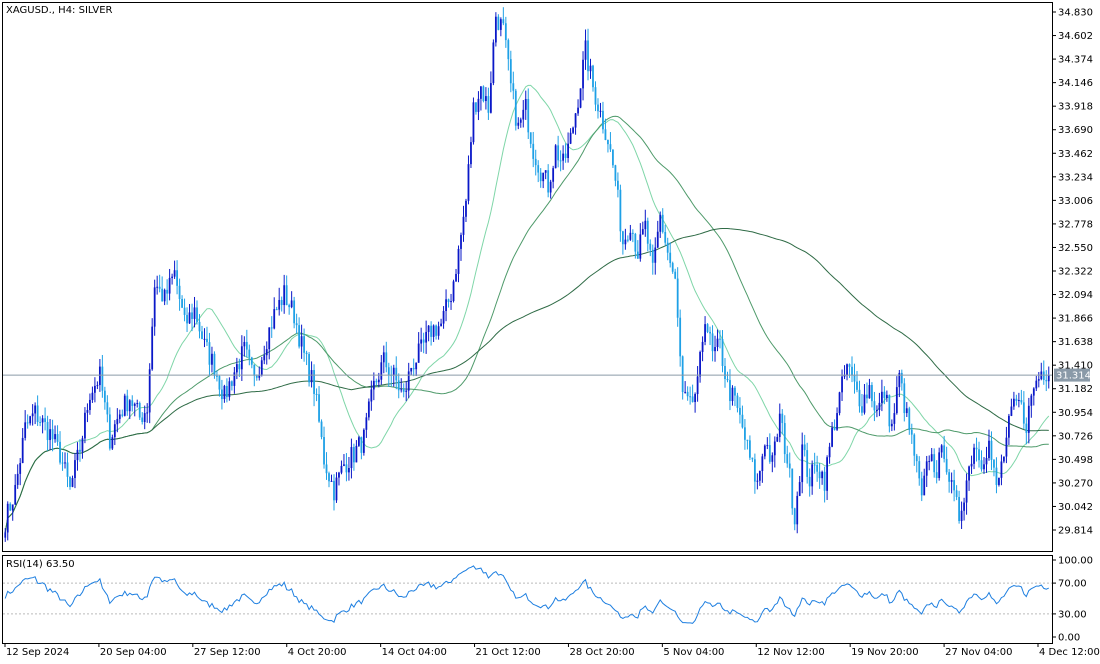  I want to click on price-tick-label: 33.006, so click(1075, 201).